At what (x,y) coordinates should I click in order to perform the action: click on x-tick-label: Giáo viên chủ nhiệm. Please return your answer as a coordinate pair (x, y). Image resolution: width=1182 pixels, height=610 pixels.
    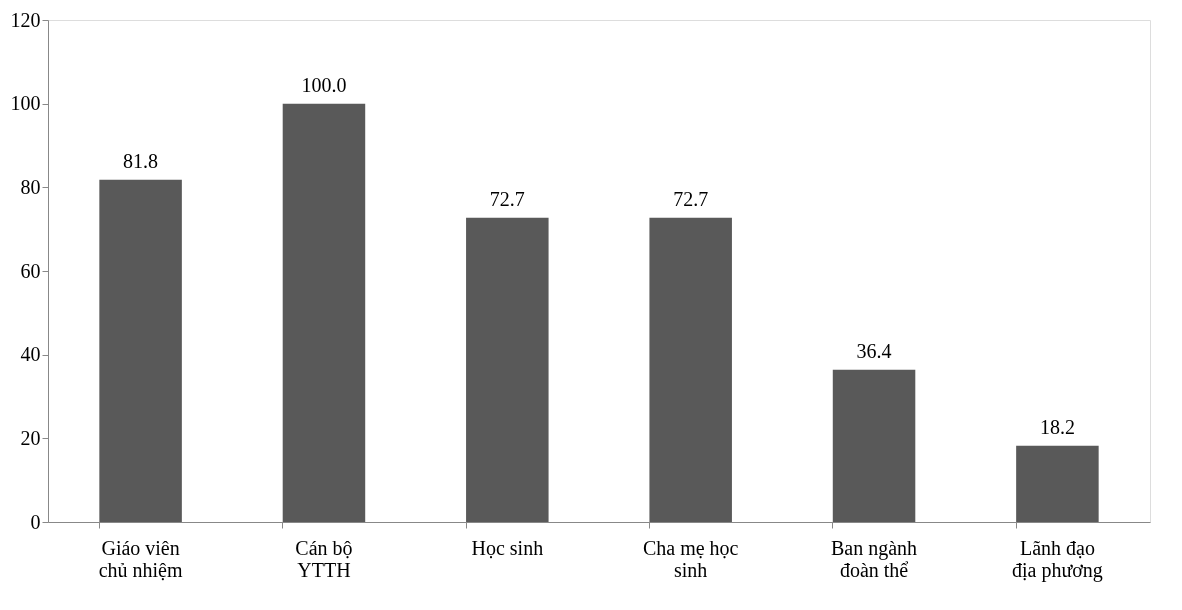
    Looking at the image, I should click on (140, 558).